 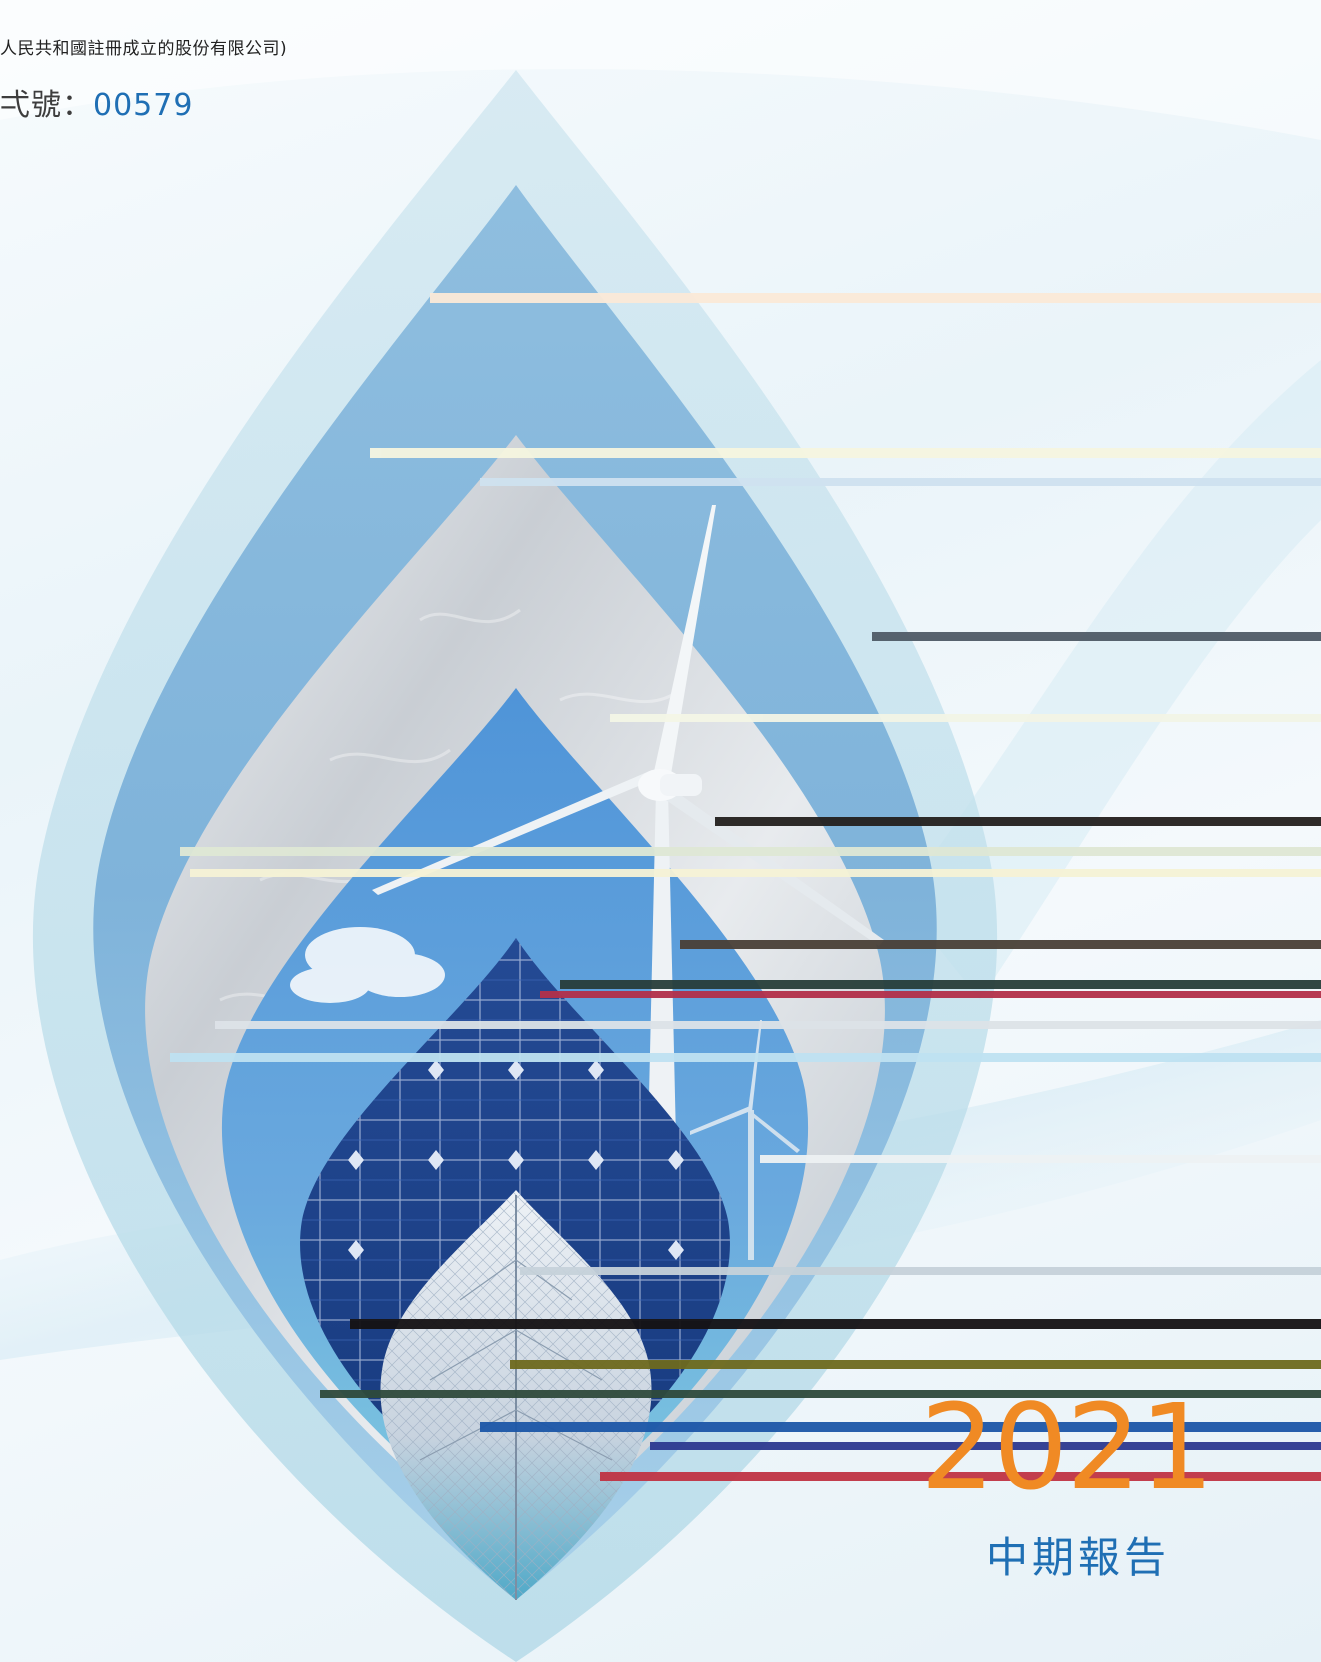 I want to click on stock-code-line: 弌號：00579, so click(x=96, y=102).